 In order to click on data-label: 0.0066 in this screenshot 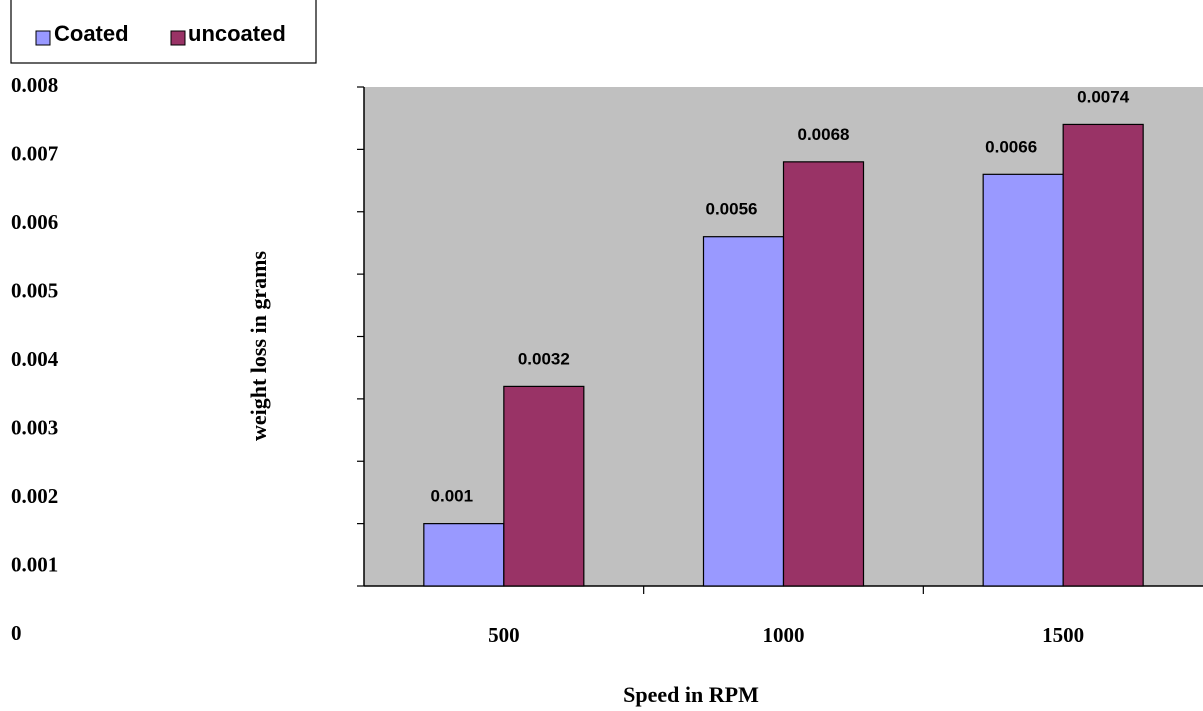, I will do `click(1011, 146)`.